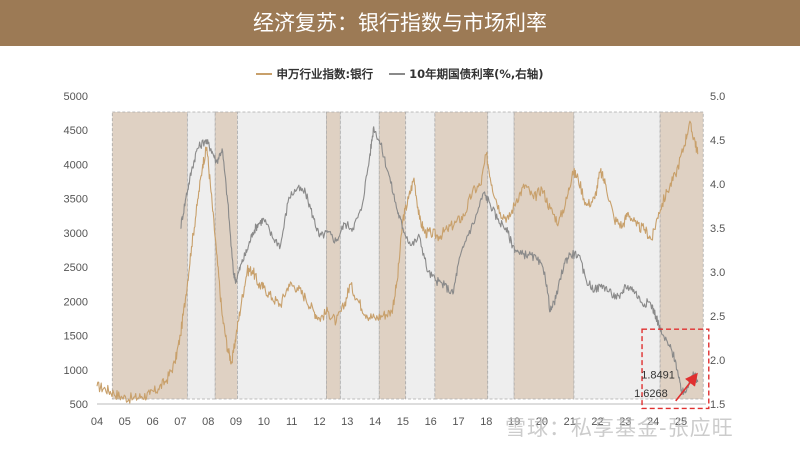 The width and height of the screenshot is (800, 450). Describe the element at coordinates (76, 268) in the screenshot. I see `y-left-tick-4: 2500` at that location.